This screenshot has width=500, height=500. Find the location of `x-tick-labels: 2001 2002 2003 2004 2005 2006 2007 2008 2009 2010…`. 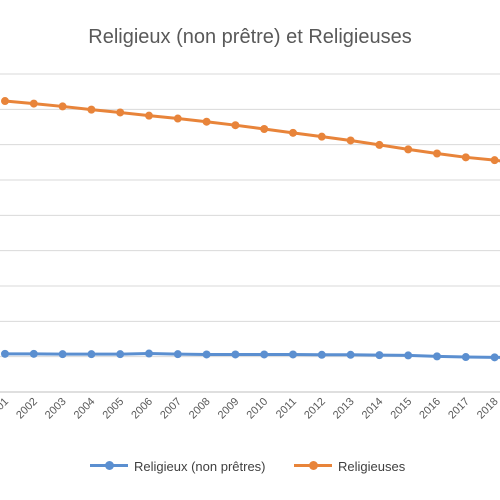

x-tick-labels: 2001 2002 2003 2004 2005 2006 2007 2008 2009 2010… is located at coordinates (250, 409).